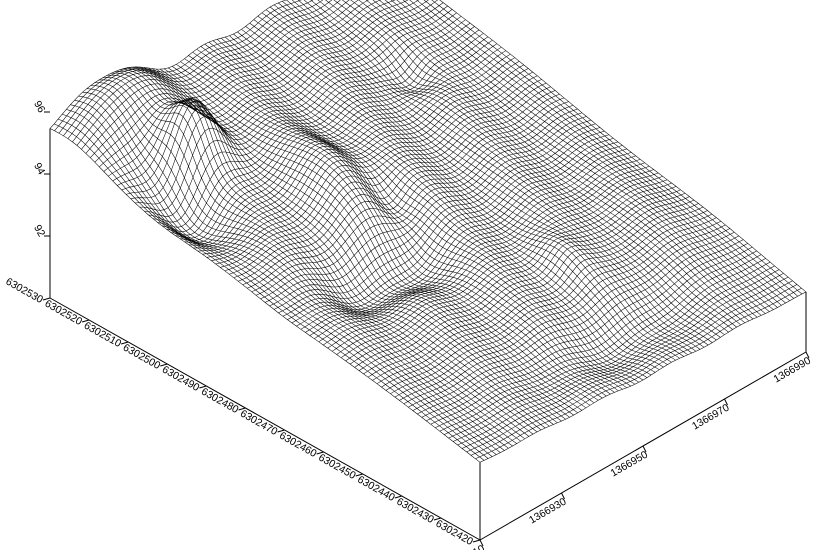  What do you see at coordinates (376, 489) in the screenshot?
I see `y-tick-label: 6302440` at bounding box center [376, 489].